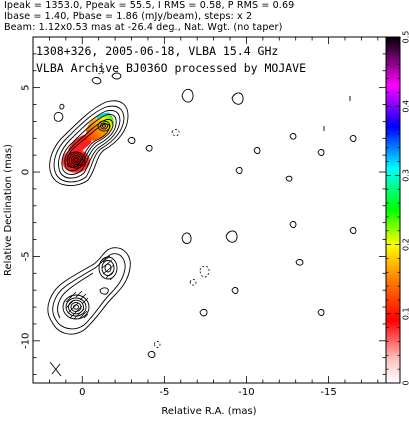  What do you see at coordinates (405, 106) in the screenshot?
I see `colorbar-tick-label: 0.4` at bounding box center [405, 106].